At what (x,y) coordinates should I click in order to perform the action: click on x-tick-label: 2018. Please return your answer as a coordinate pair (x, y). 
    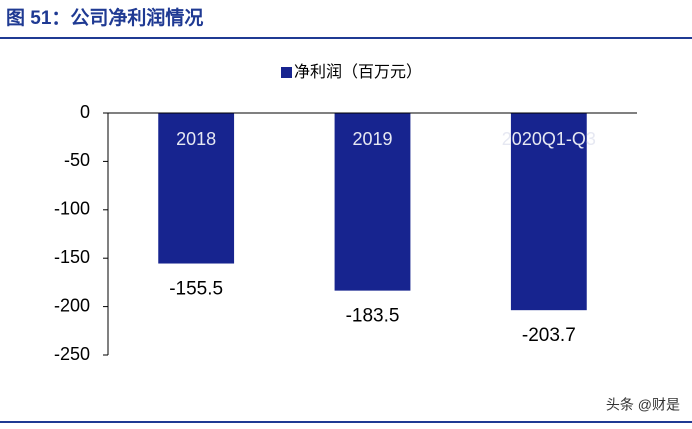
    Looking at the image, I should click on (196, 139).